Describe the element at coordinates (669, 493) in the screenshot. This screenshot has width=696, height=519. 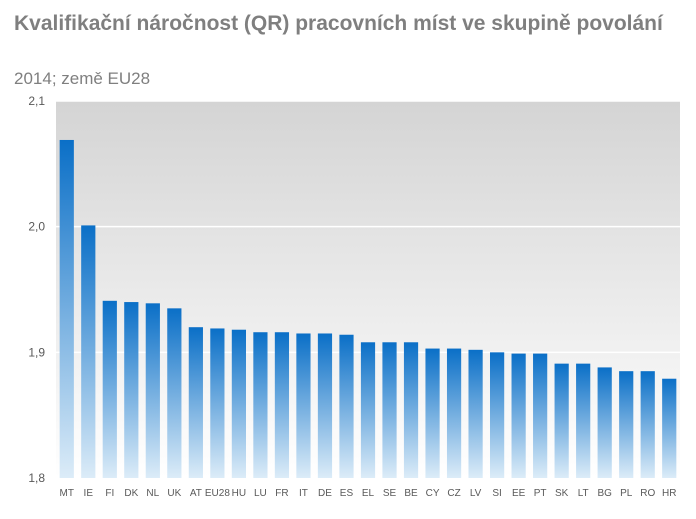
I see `x-tick-label: HR` at that location.